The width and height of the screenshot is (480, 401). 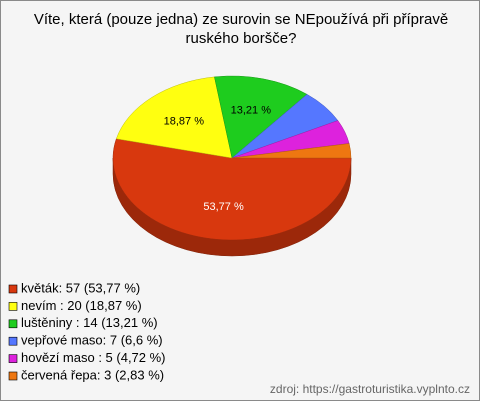 I want to click on legend-label: červená řepa: 3 (2,83 %), so click(x=92, y=374).